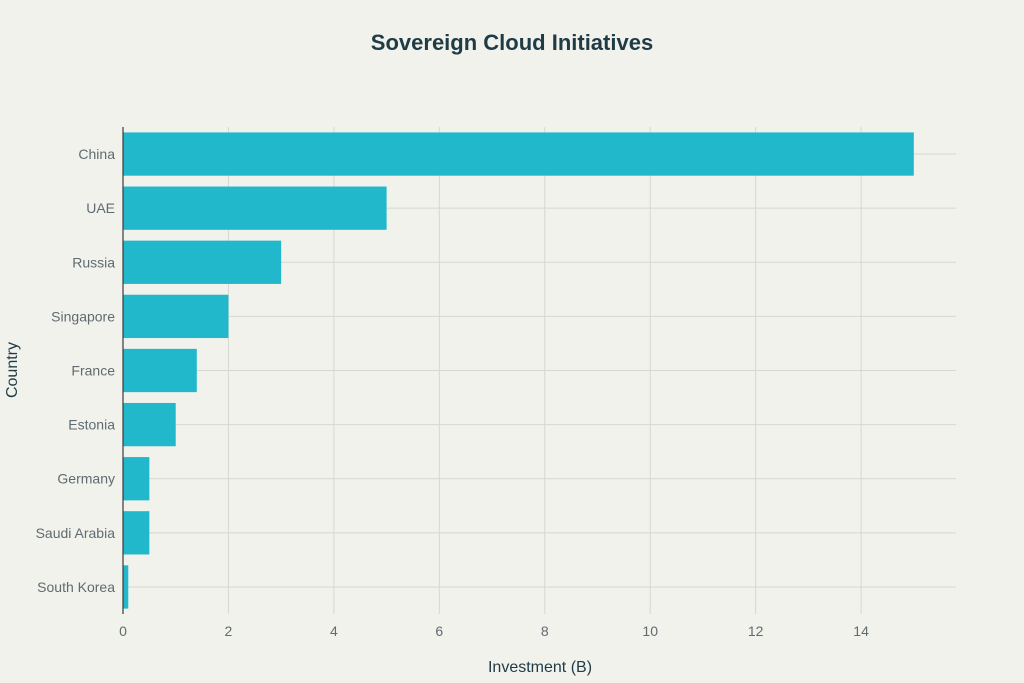 This screenshot has width=1024, height=683. I want to click on x-tick-label: 12, so click(756, 631).